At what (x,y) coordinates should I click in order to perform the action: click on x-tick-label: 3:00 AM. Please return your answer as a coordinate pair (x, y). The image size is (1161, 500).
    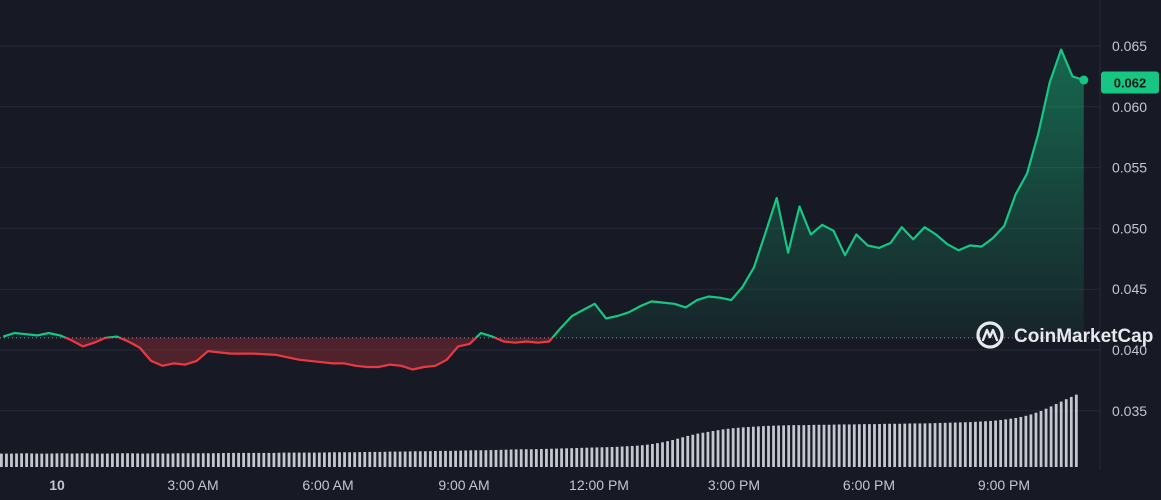
    Looking at the image, I should click on (192, 485).